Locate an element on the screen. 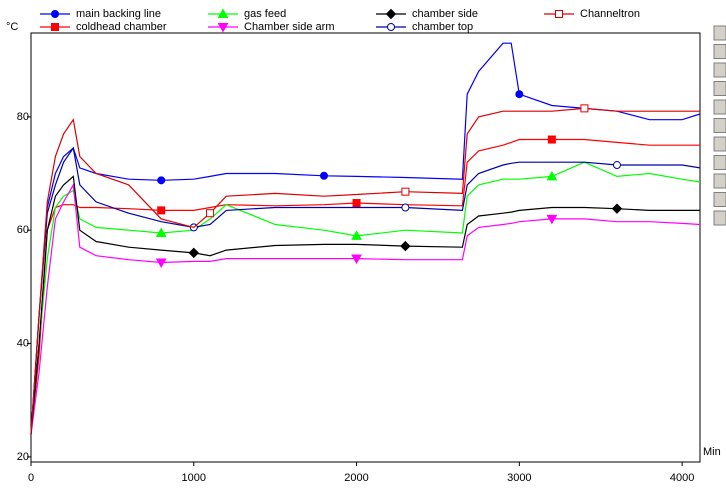  y-tick-label: 60 is located at coordinates (23, 230).